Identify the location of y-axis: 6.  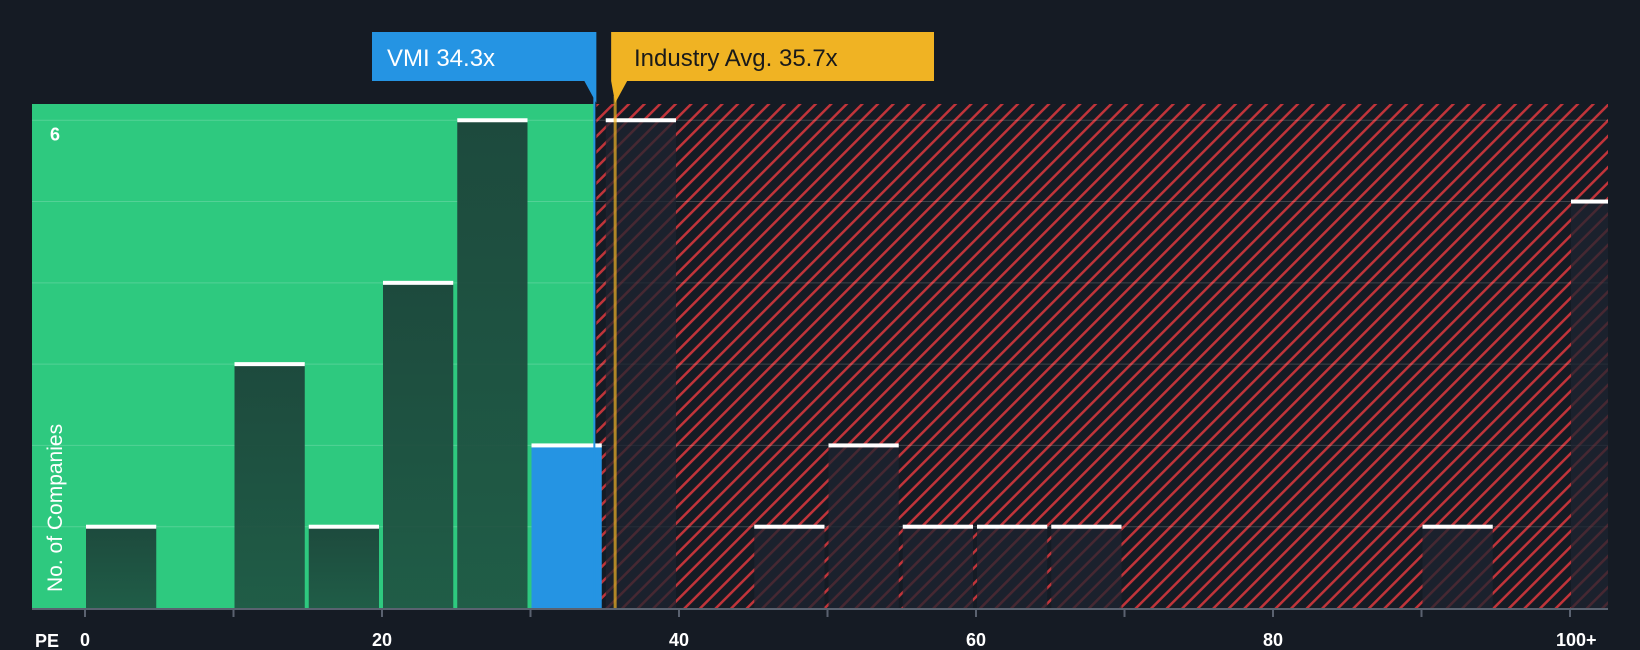
(55, 134).